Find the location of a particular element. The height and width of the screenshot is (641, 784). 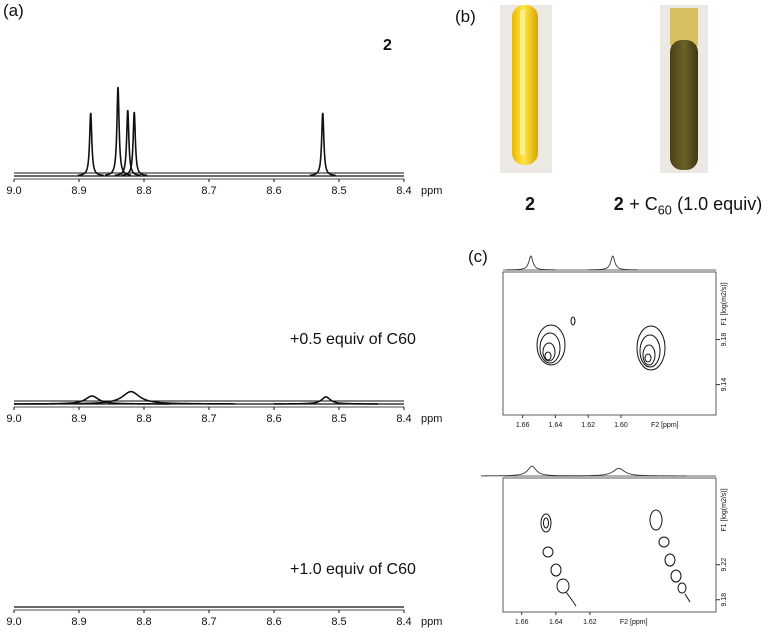

x-tick-label: 1.60 is located at coordinates (621, 425).